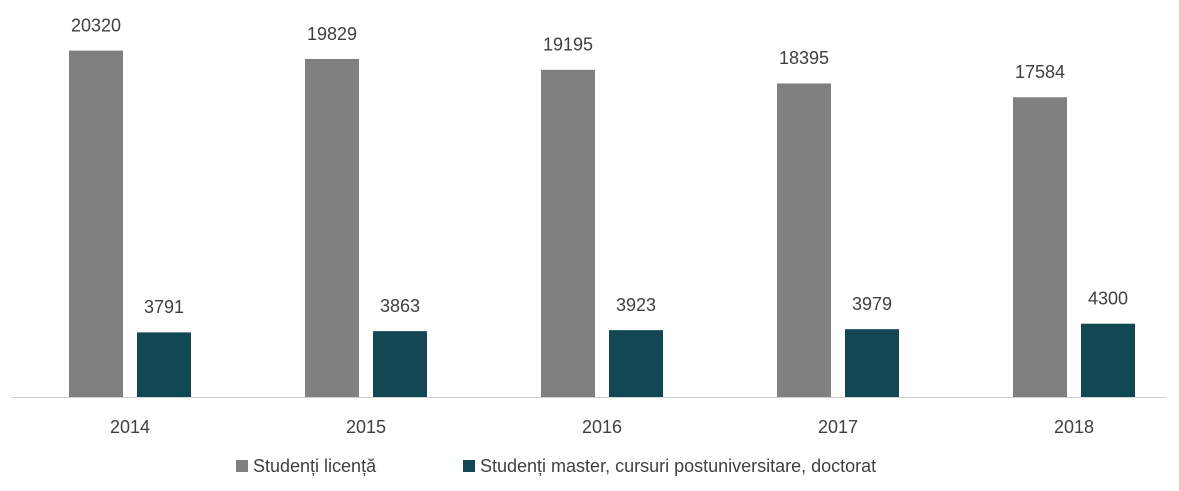 The height and width of the screenshot is (491, 1179). I want to click on value-label: 19829, so click(332, 34).